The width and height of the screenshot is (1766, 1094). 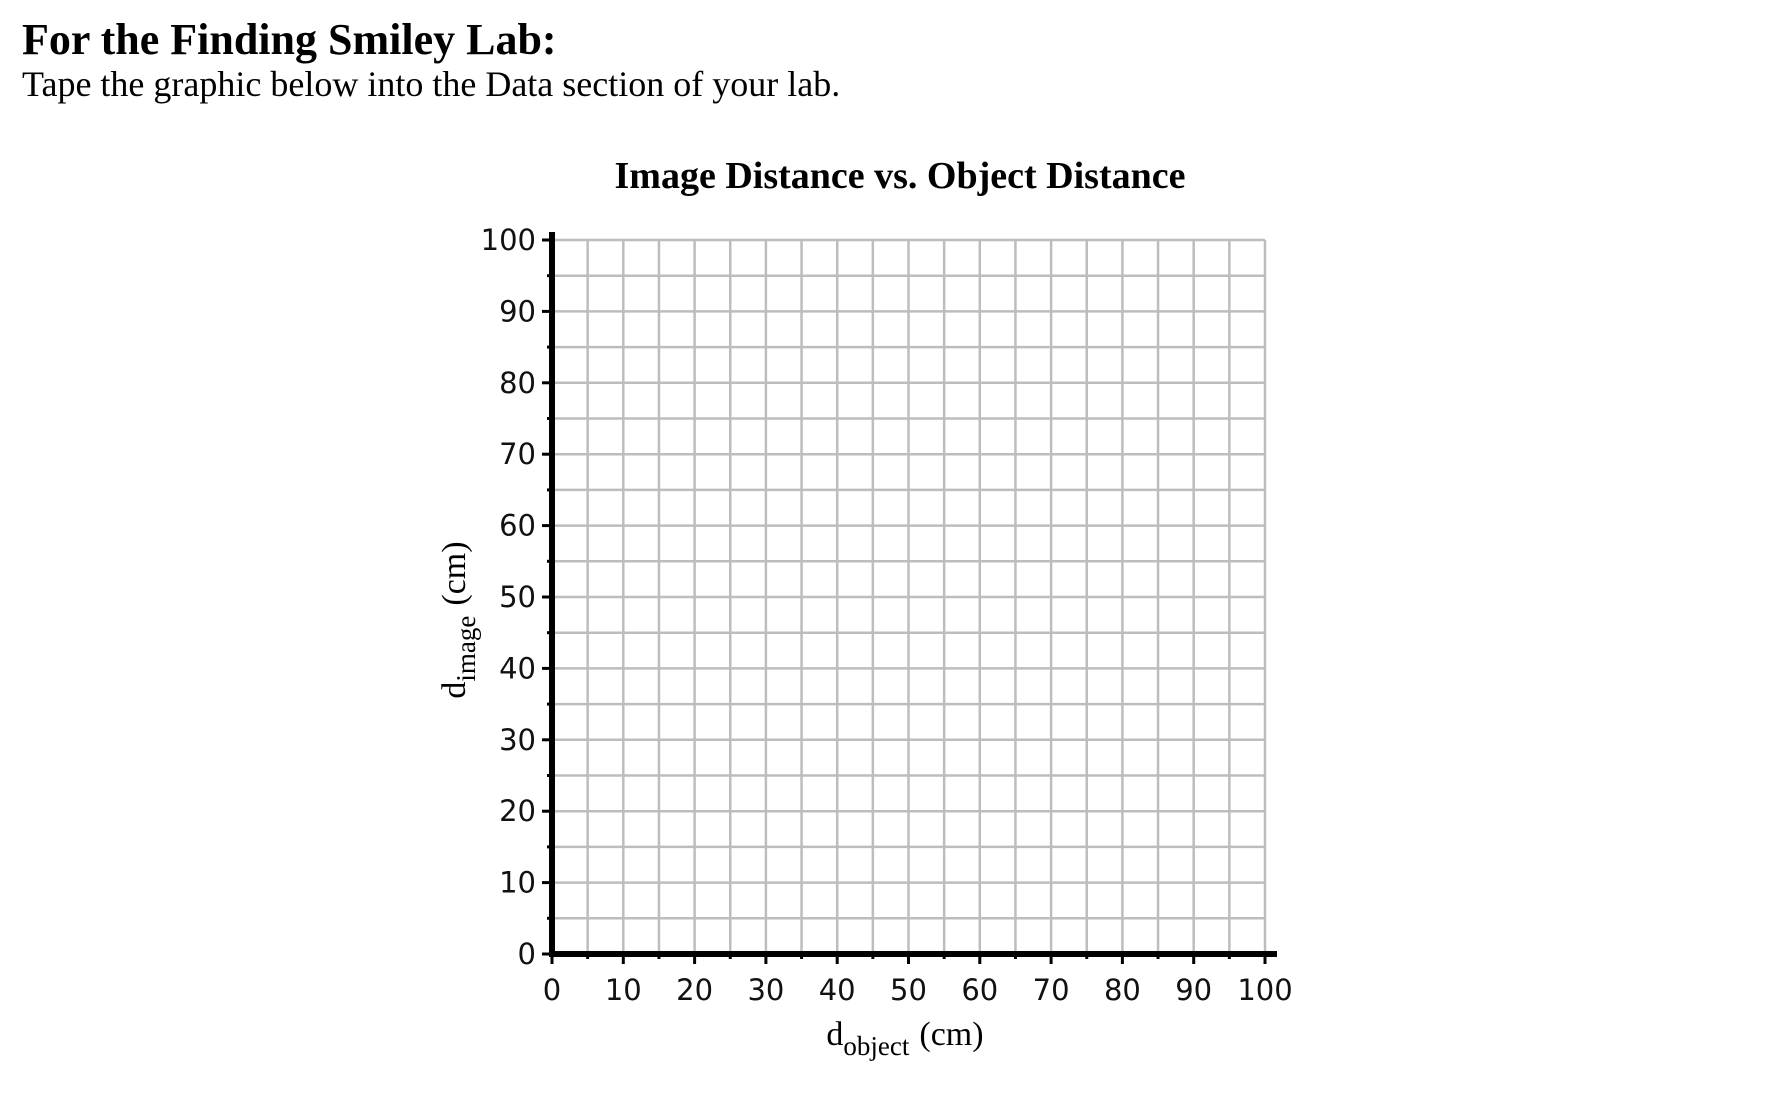 I want to click on x-tick-label: 20, so click(x=694, y=990).